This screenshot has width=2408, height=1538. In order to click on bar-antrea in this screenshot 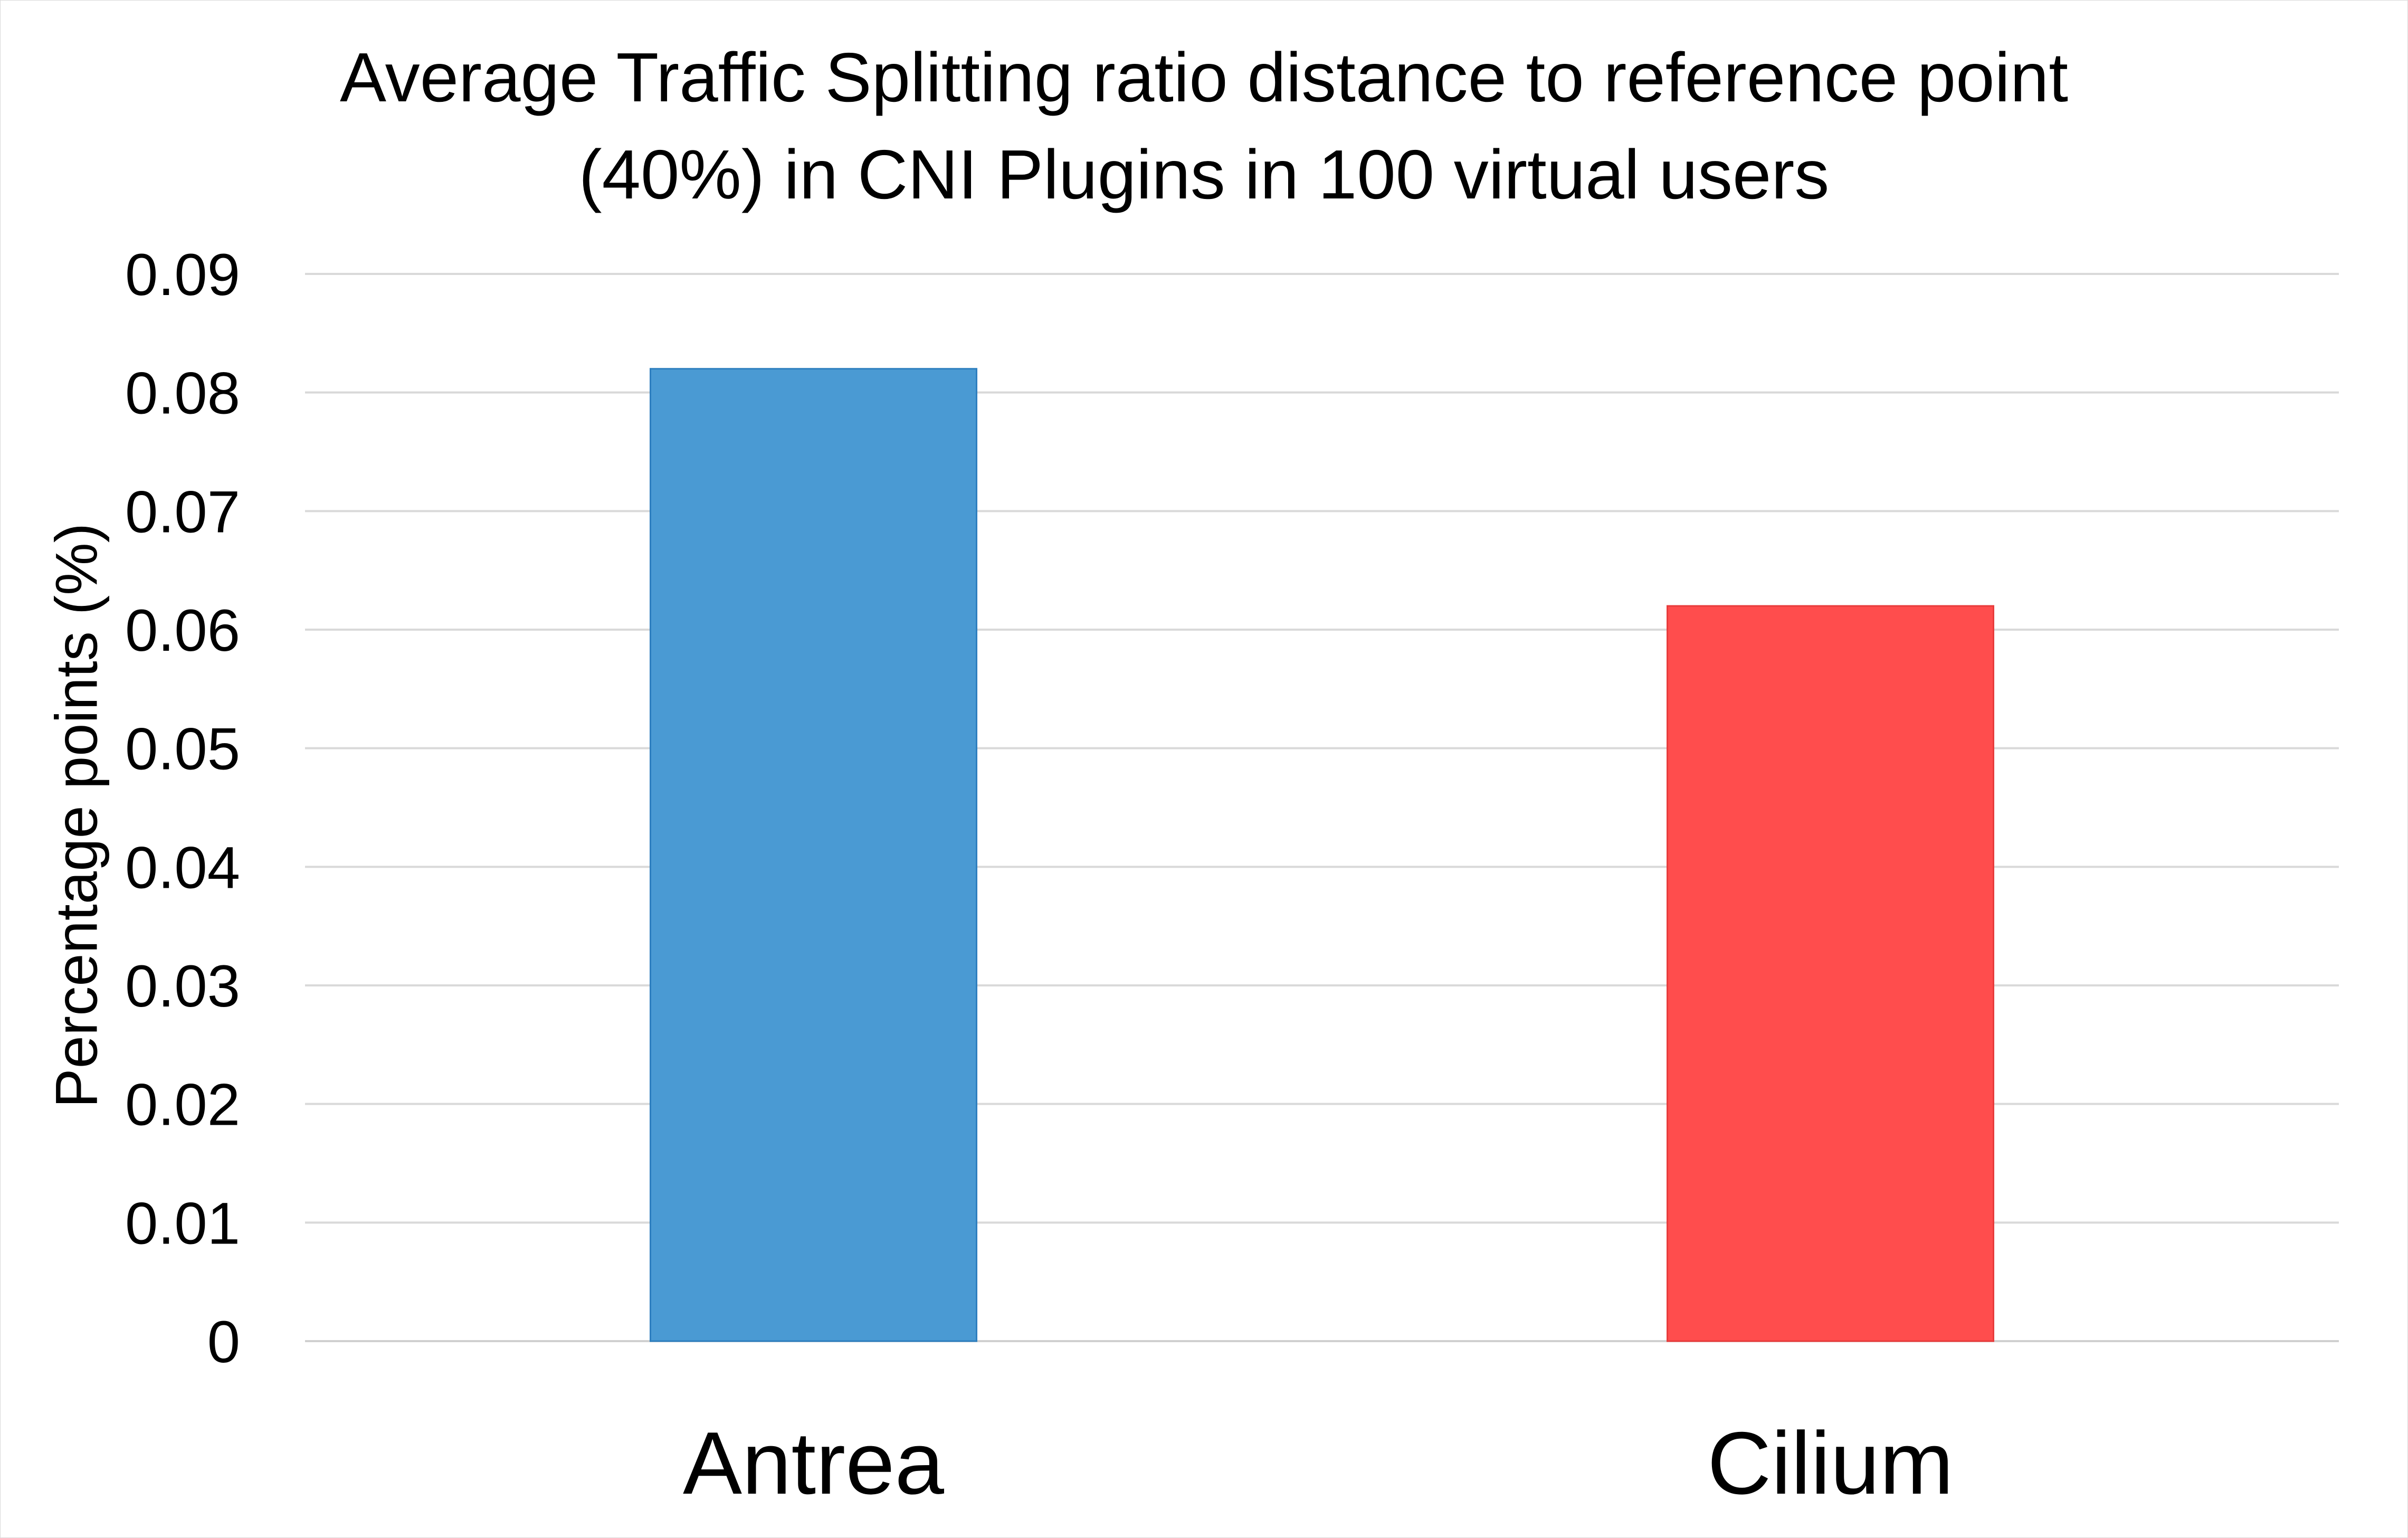, I will do `click(813, 855)`.